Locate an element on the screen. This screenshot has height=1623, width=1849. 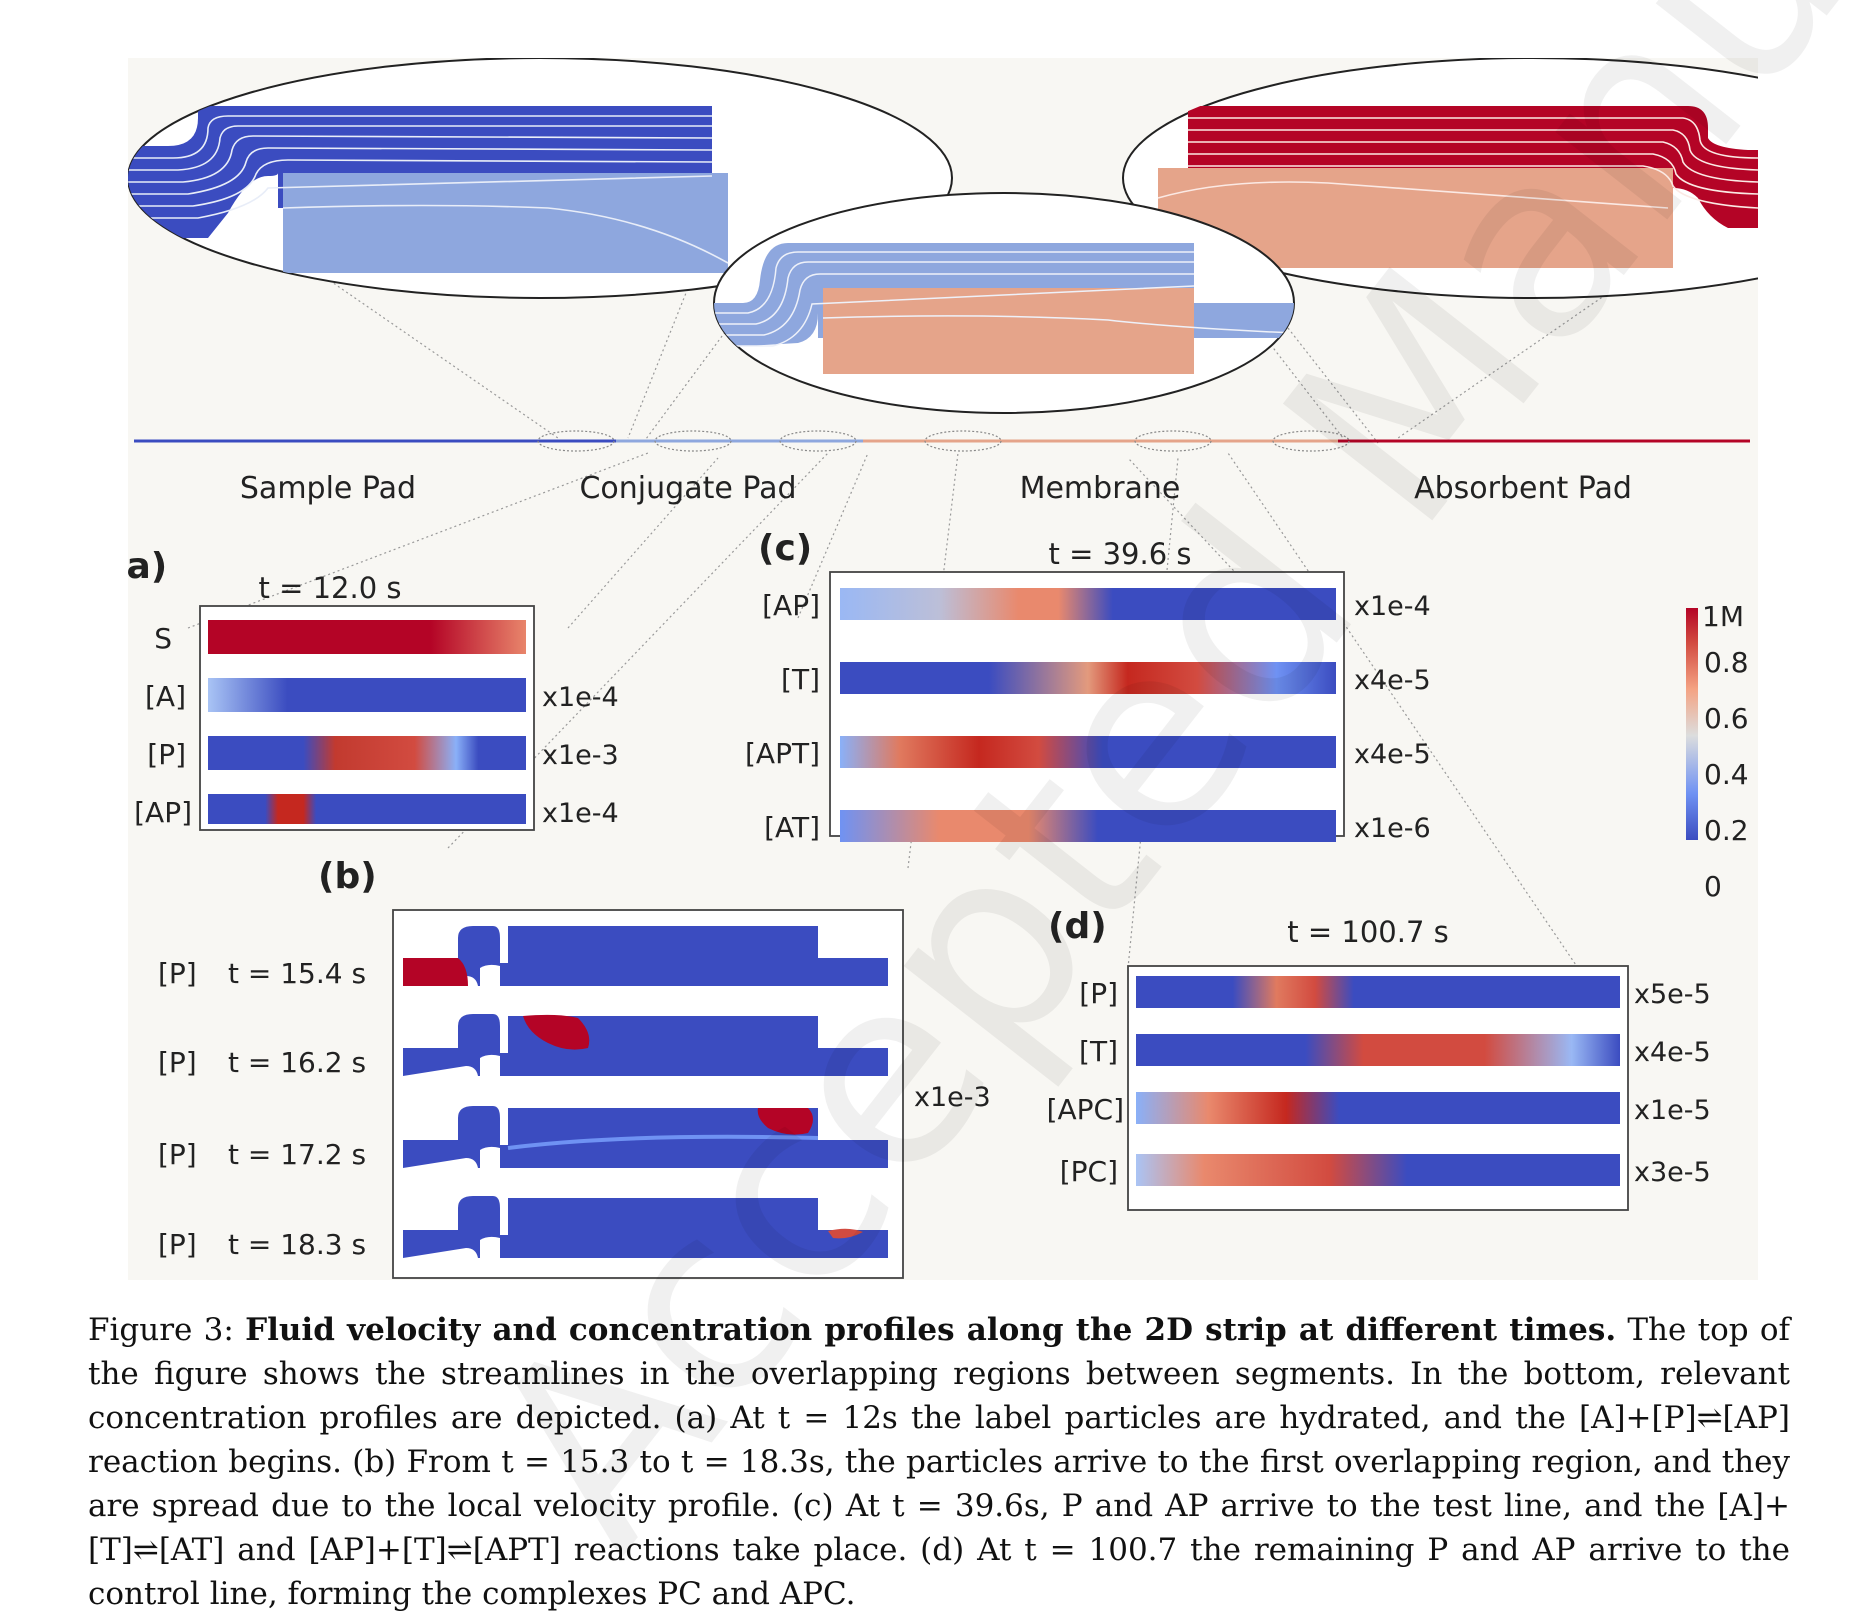
panel-c-label: (c) is located at coordinates (785, 548).